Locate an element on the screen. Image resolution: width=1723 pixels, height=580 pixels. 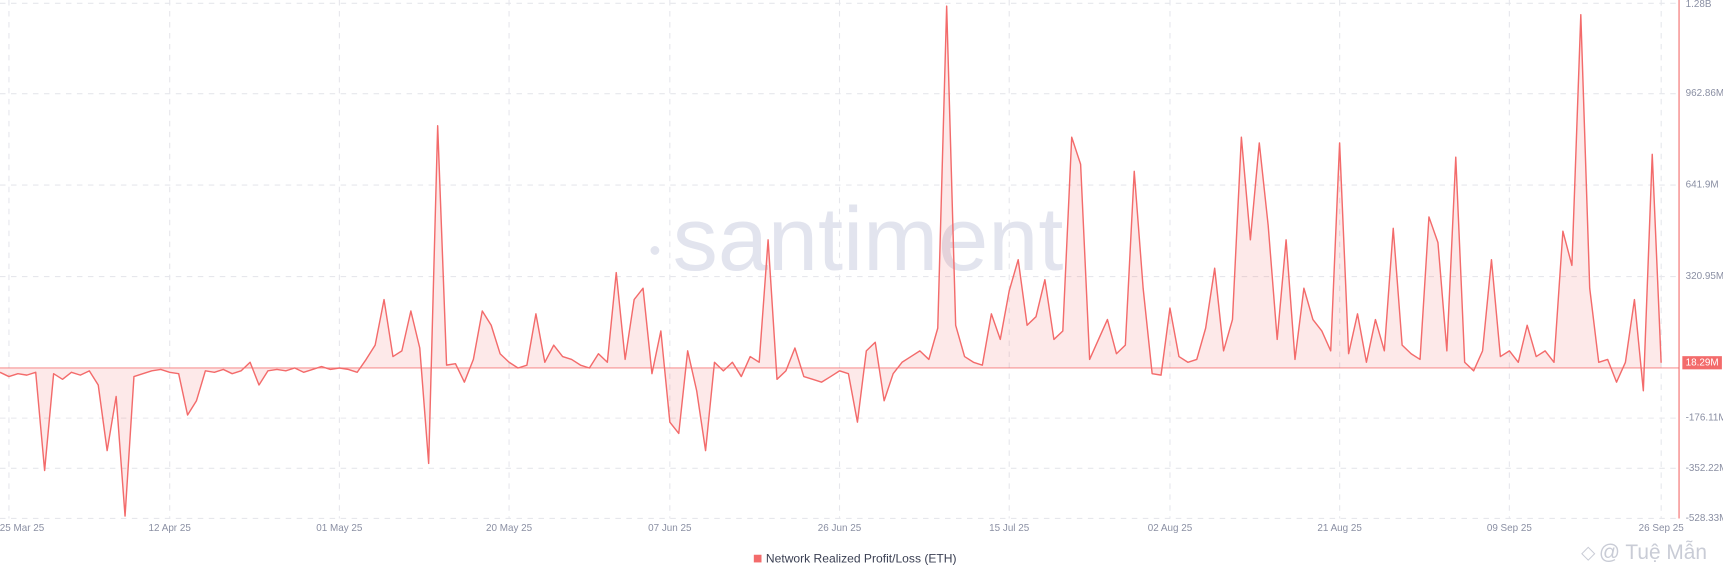
x-tick-label: 01 May 25 is located at coordinates (339, 528).